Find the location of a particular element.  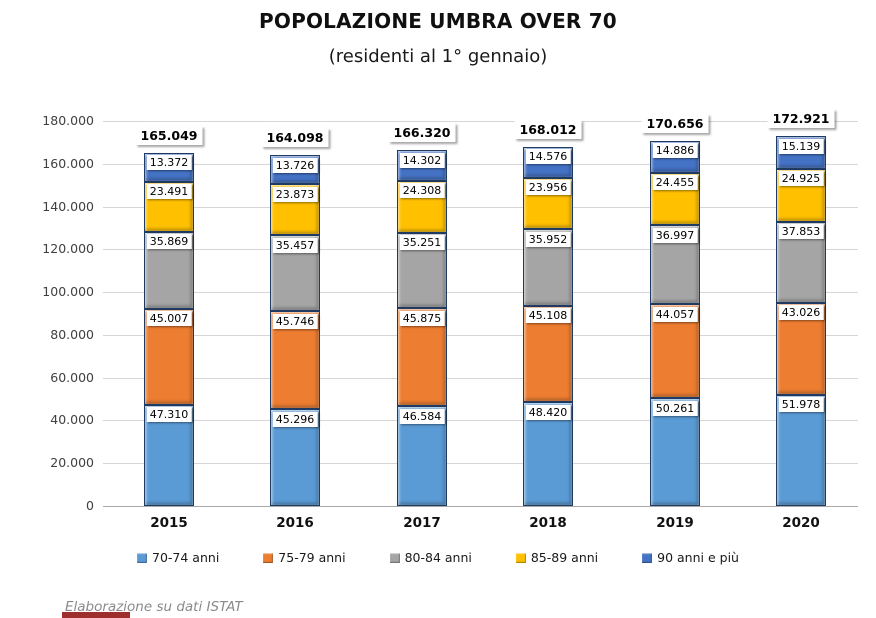

bar-total-label: 166.320 is located at coordinates (422, 133).